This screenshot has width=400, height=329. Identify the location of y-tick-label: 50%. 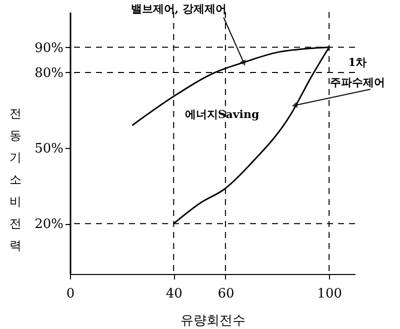
(49, 149).